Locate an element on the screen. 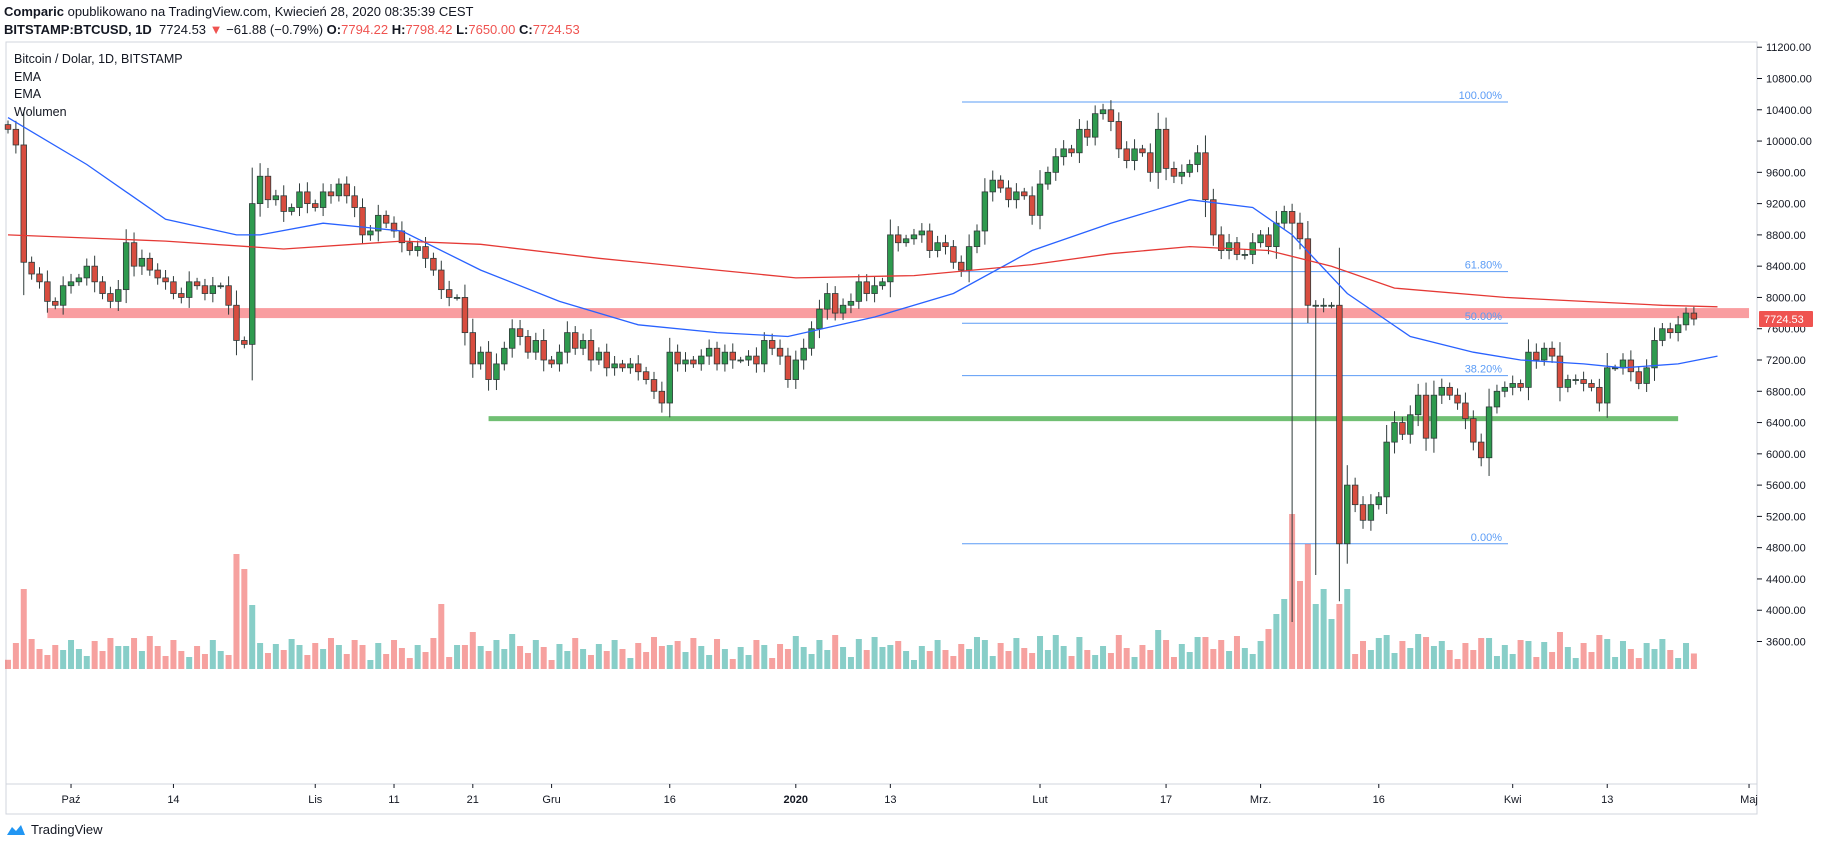  legend-ema-1: EMA is located at coordinates (28, 76).